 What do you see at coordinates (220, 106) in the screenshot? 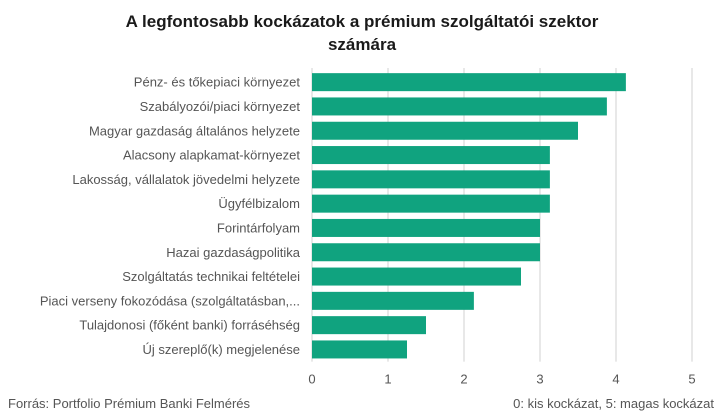
I see `category-label: Szabályozói/piaci környezet` at bounding box center [220, 106].